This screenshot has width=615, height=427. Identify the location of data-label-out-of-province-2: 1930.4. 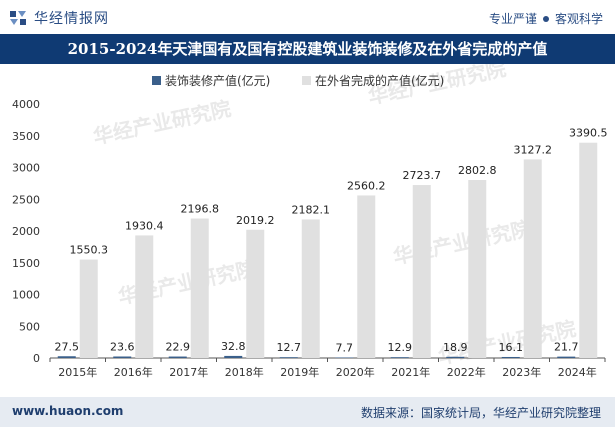
(144, 225).